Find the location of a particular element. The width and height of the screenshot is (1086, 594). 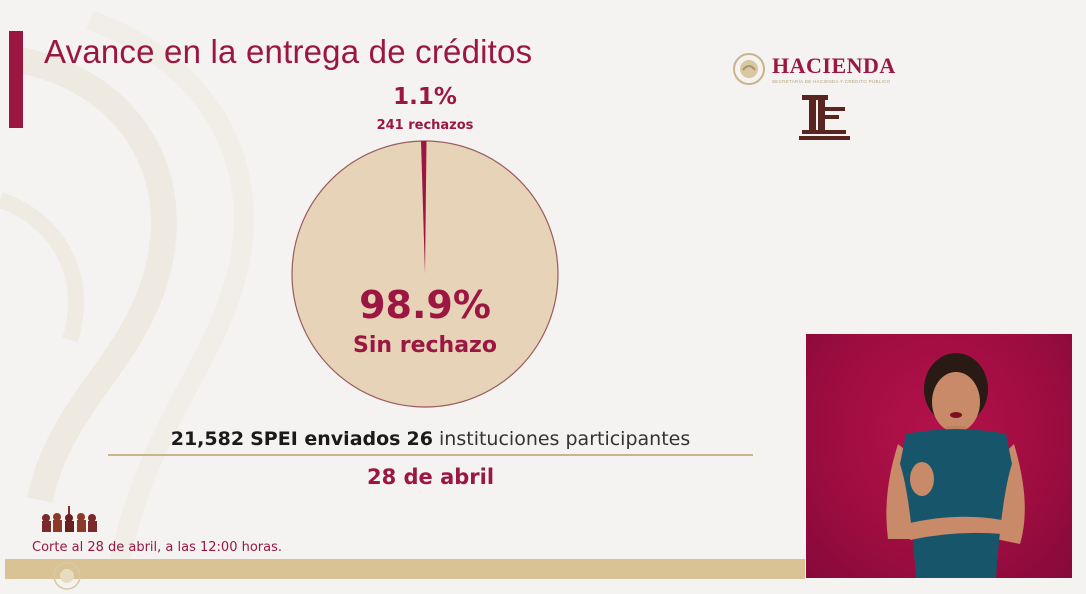

tf-logo-icon is located at coordinates (824, 117).